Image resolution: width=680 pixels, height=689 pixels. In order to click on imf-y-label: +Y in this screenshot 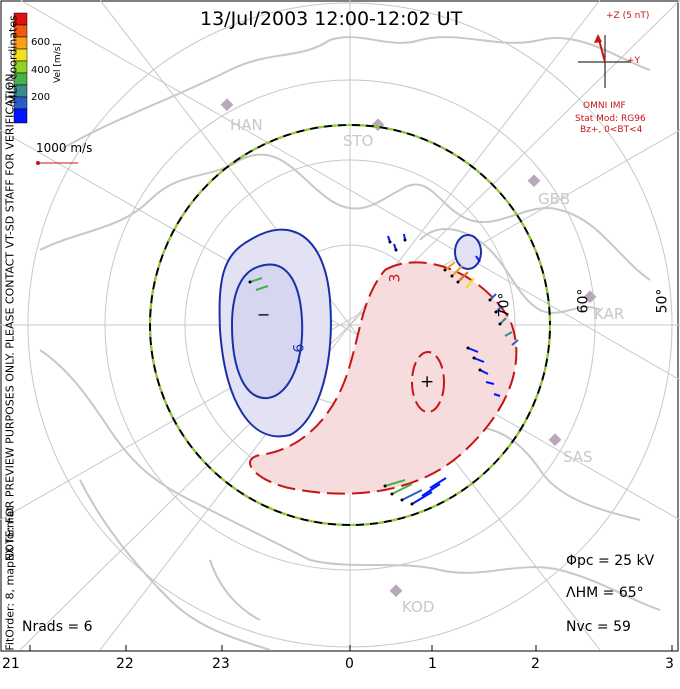, I will do `click(634, 61)`.